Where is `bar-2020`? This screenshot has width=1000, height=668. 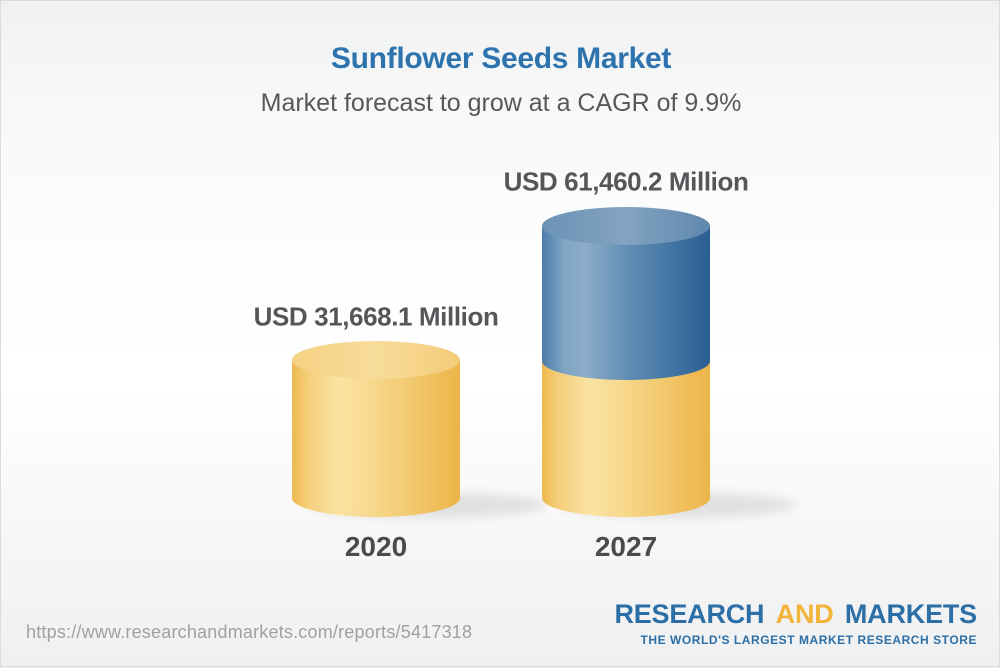 bar-2020 is located at coordinates (376, 429).